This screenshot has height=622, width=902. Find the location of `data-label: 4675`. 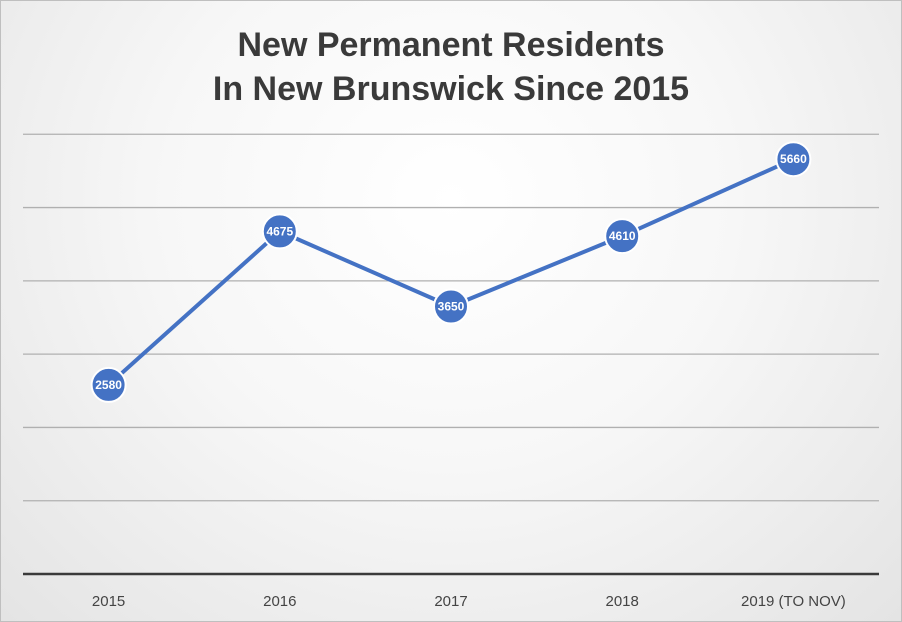

data-label: 4675 is located at coordinates (279, 231).